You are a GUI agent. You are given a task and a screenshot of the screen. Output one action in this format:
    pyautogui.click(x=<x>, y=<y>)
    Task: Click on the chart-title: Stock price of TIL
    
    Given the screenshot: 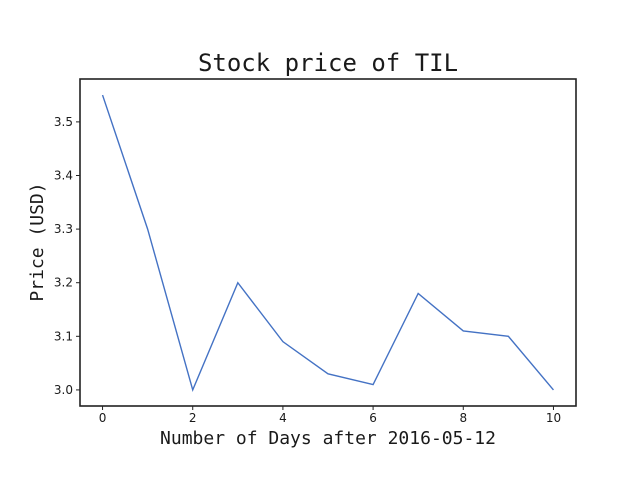 What is the action you would take?
    pyautogui.click(x=328, y=63)
    